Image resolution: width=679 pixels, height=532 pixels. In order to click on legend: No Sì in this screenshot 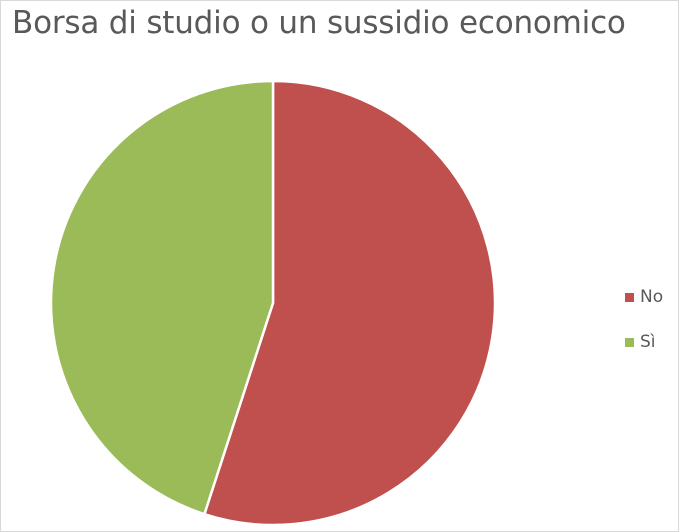, I will do `click(644, 330)`.